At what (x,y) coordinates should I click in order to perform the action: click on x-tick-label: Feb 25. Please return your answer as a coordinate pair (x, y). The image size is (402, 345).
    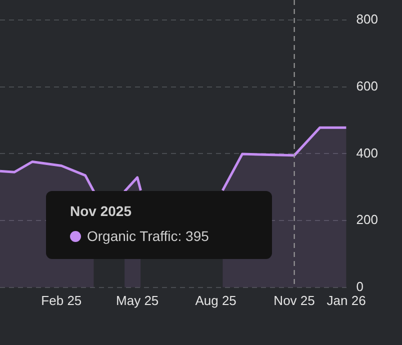
    Looking at the image, I should click on (61, 300).